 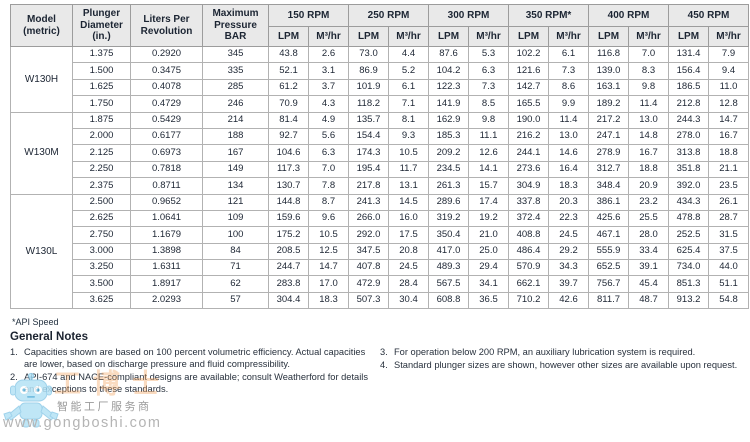 I want to click on value-cell: 608.8, so click(x=448, y=300).